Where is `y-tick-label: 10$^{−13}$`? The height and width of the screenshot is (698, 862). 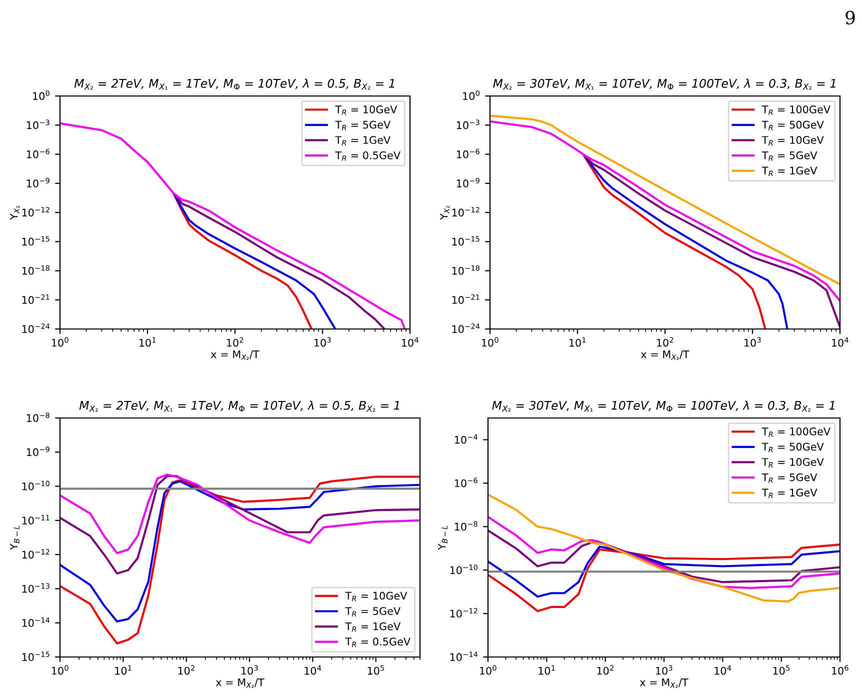
y-tick-label: 10$^{−13}$ is located at coordinates (36, 588).